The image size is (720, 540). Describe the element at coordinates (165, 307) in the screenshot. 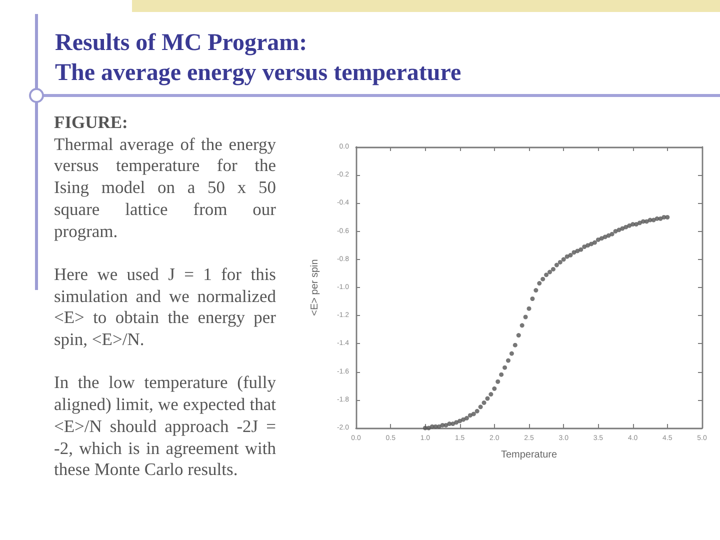

I see `text: Here we used J = 1 for this simulation and we normalized <E> to obtain the energy per spin, <E>/N.` at that location.